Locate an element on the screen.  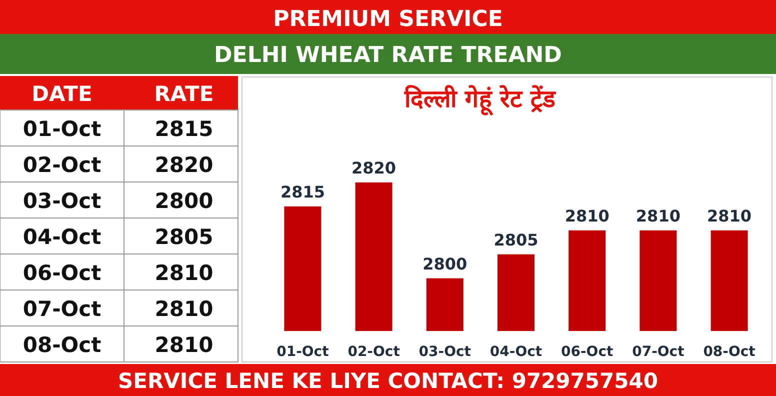
text: 01-Oct is located at coordinates (62, 129).